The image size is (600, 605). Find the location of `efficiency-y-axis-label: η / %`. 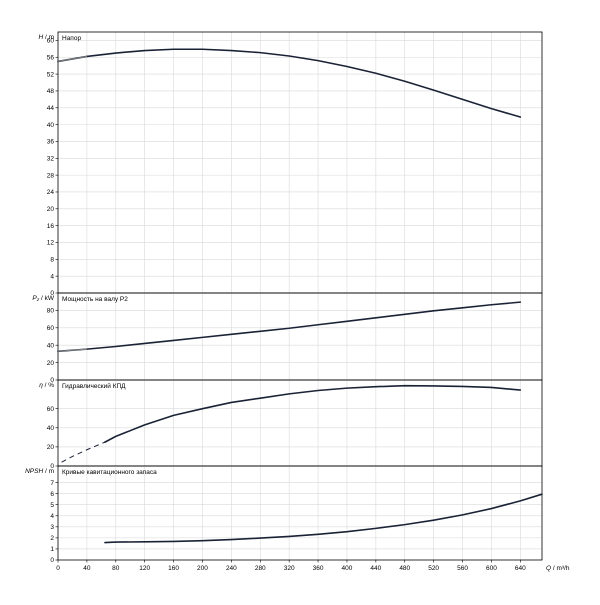

efficiency-y-axis-label: η / % is located at coordinates (46, 385).